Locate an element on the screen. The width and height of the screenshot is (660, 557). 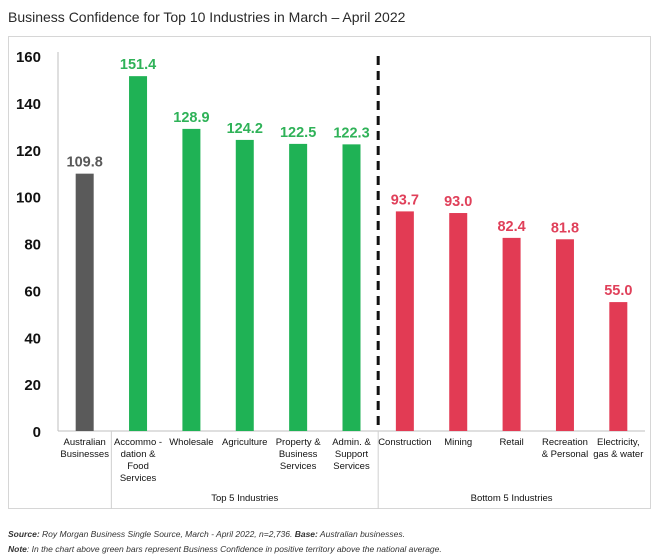
y-tick-label: 100 is located at coordinates (28, 198).